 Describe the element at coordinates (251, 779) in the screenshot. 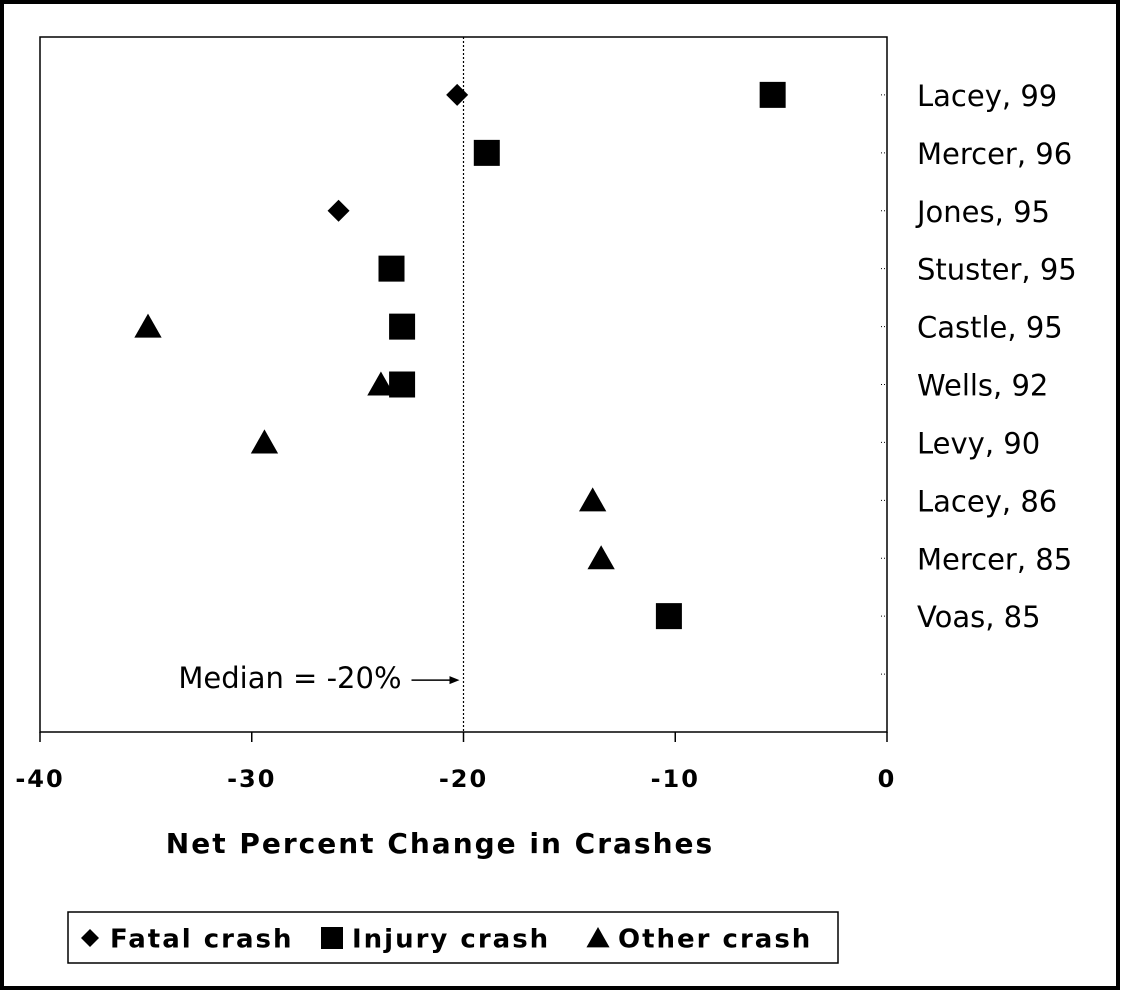

I see `x-tick-label: -30` at that location.